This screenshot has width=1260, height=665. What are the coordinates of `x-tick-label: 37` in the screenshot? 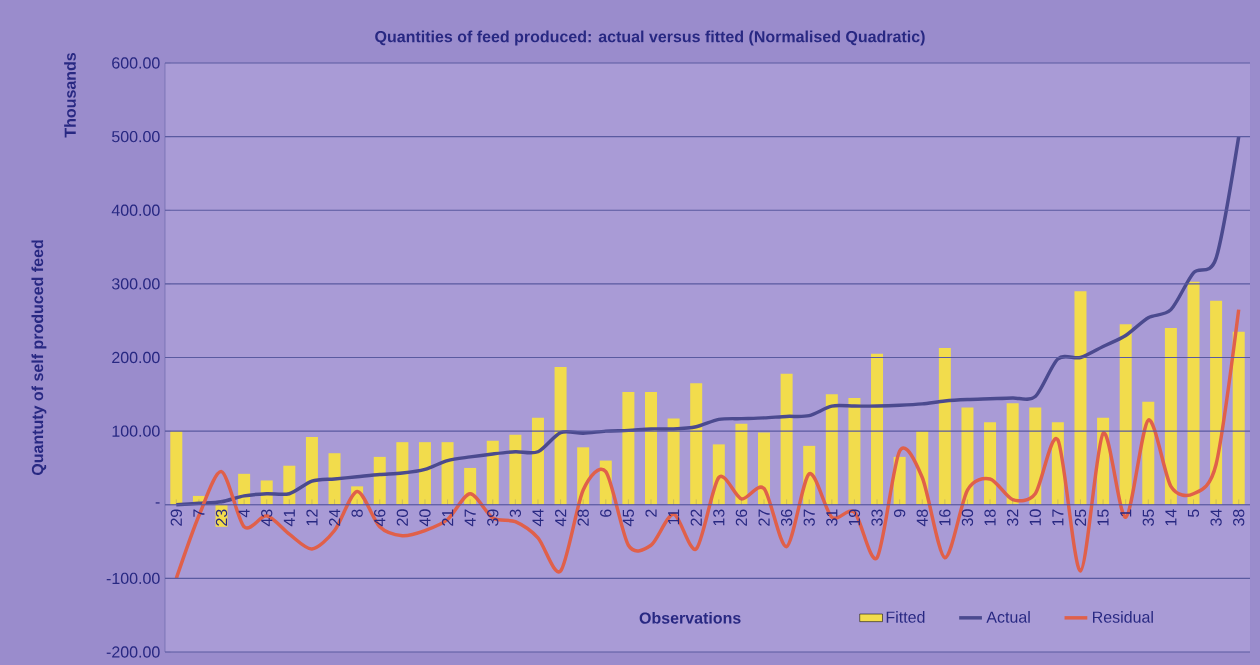 It's located at (809, 517).